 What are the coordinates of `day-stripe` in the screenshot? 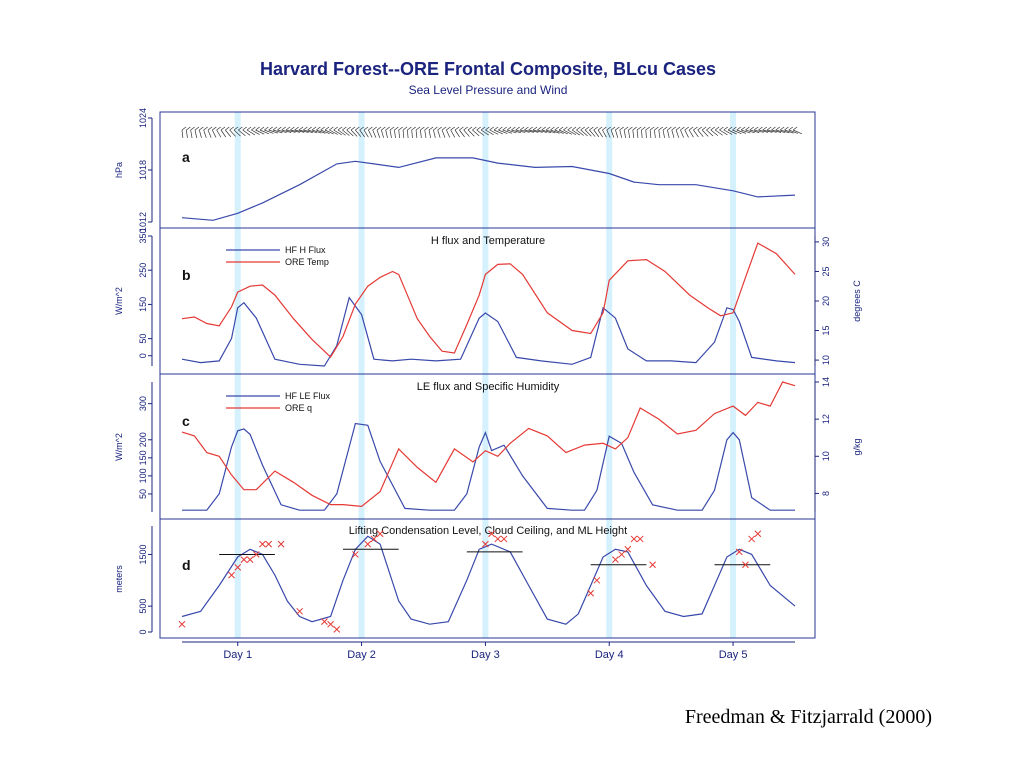 It's located at (361, 375).